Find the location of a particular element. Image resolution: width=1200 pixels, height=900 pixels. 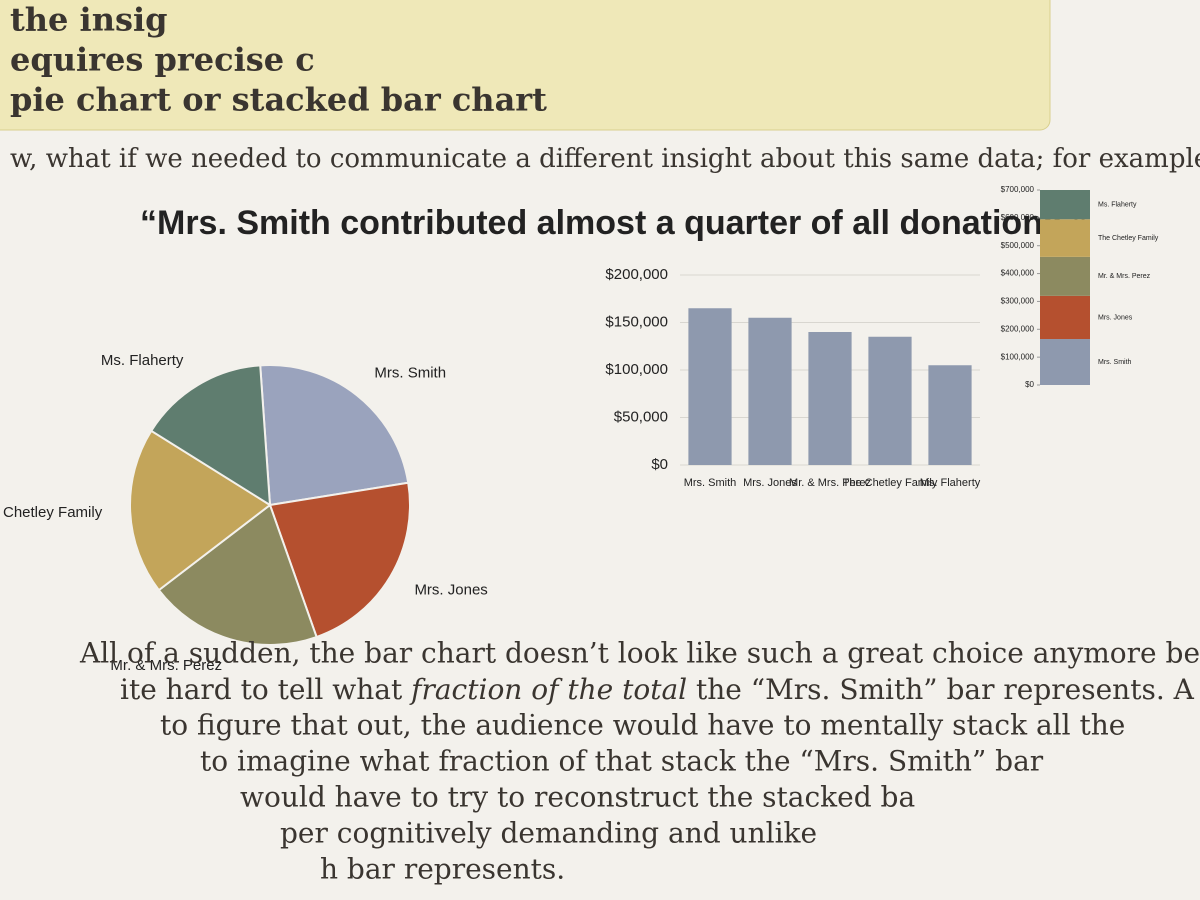

callout-line: pie chart or stacked bar chart is located at coordinates (278, 100).